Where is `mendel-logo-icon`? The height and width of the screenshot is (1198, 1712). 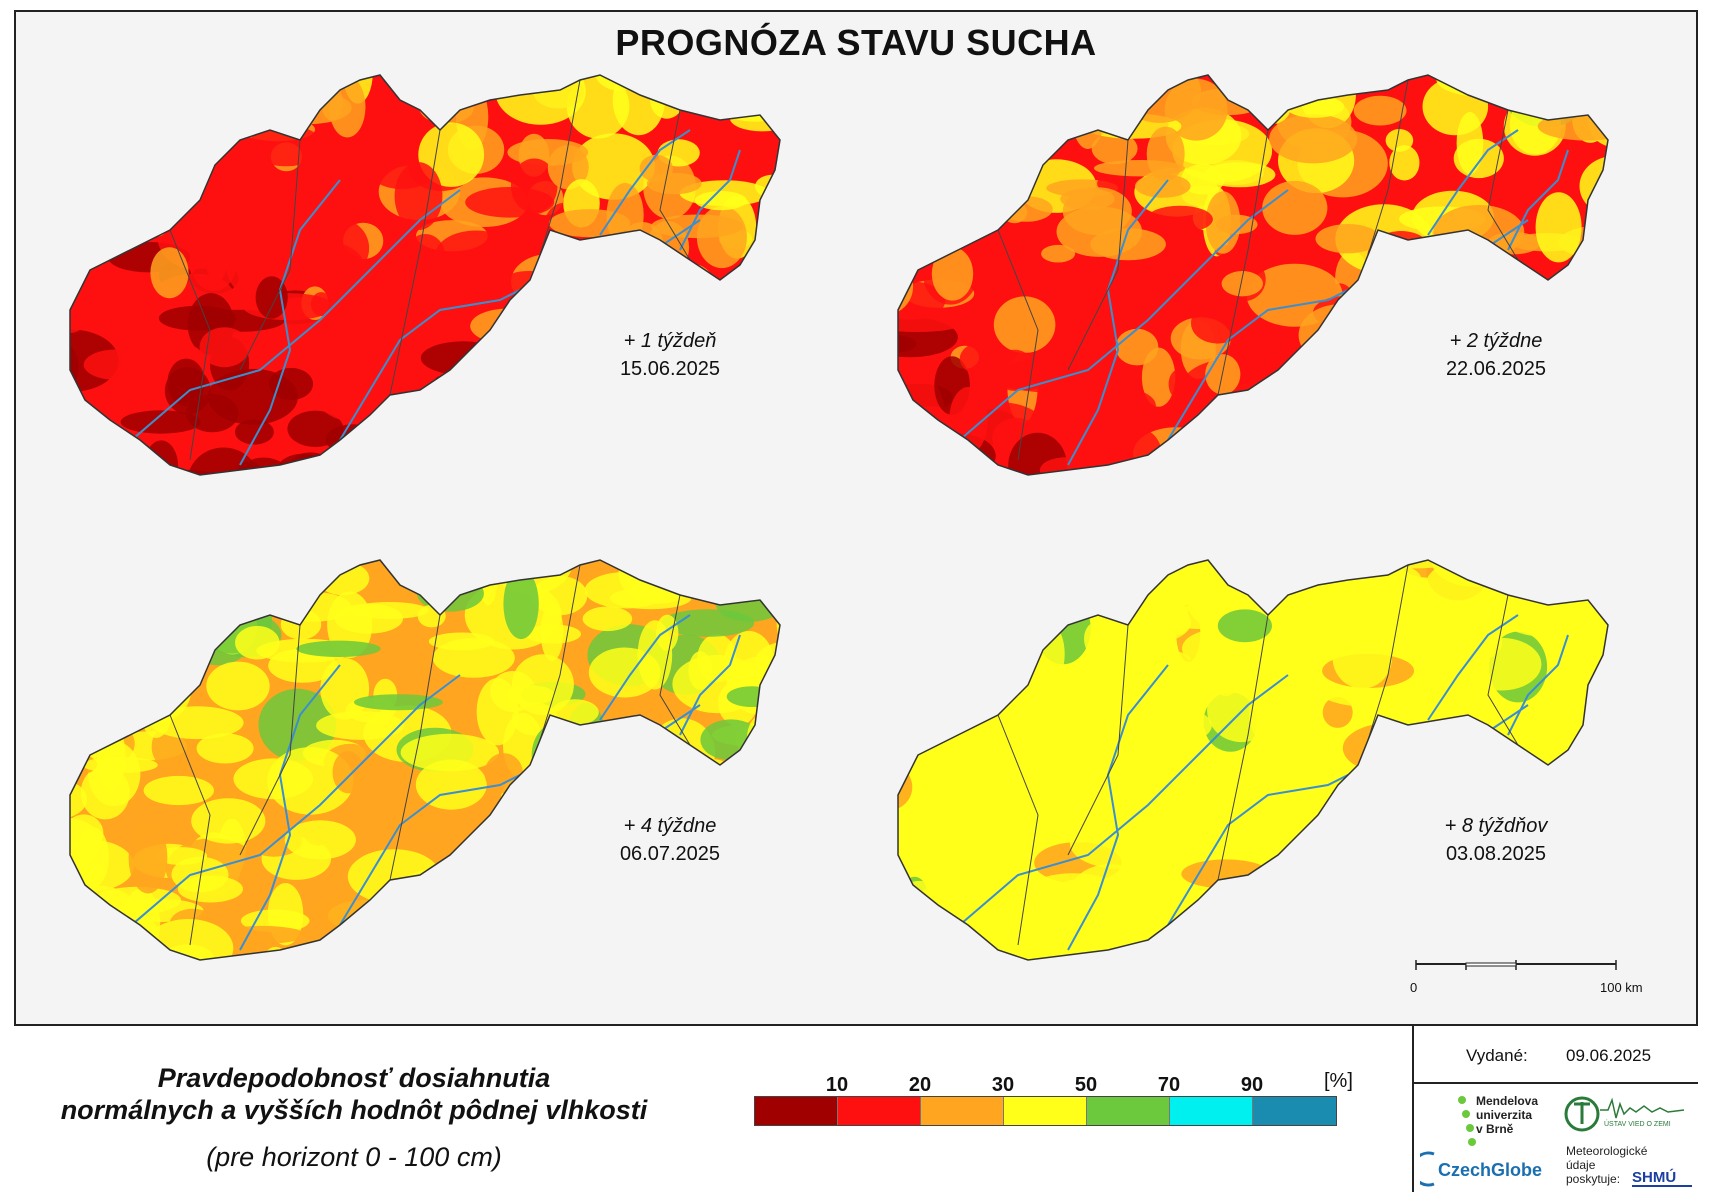
mendel-logo-icon is located at coordinates (1467, 1121).